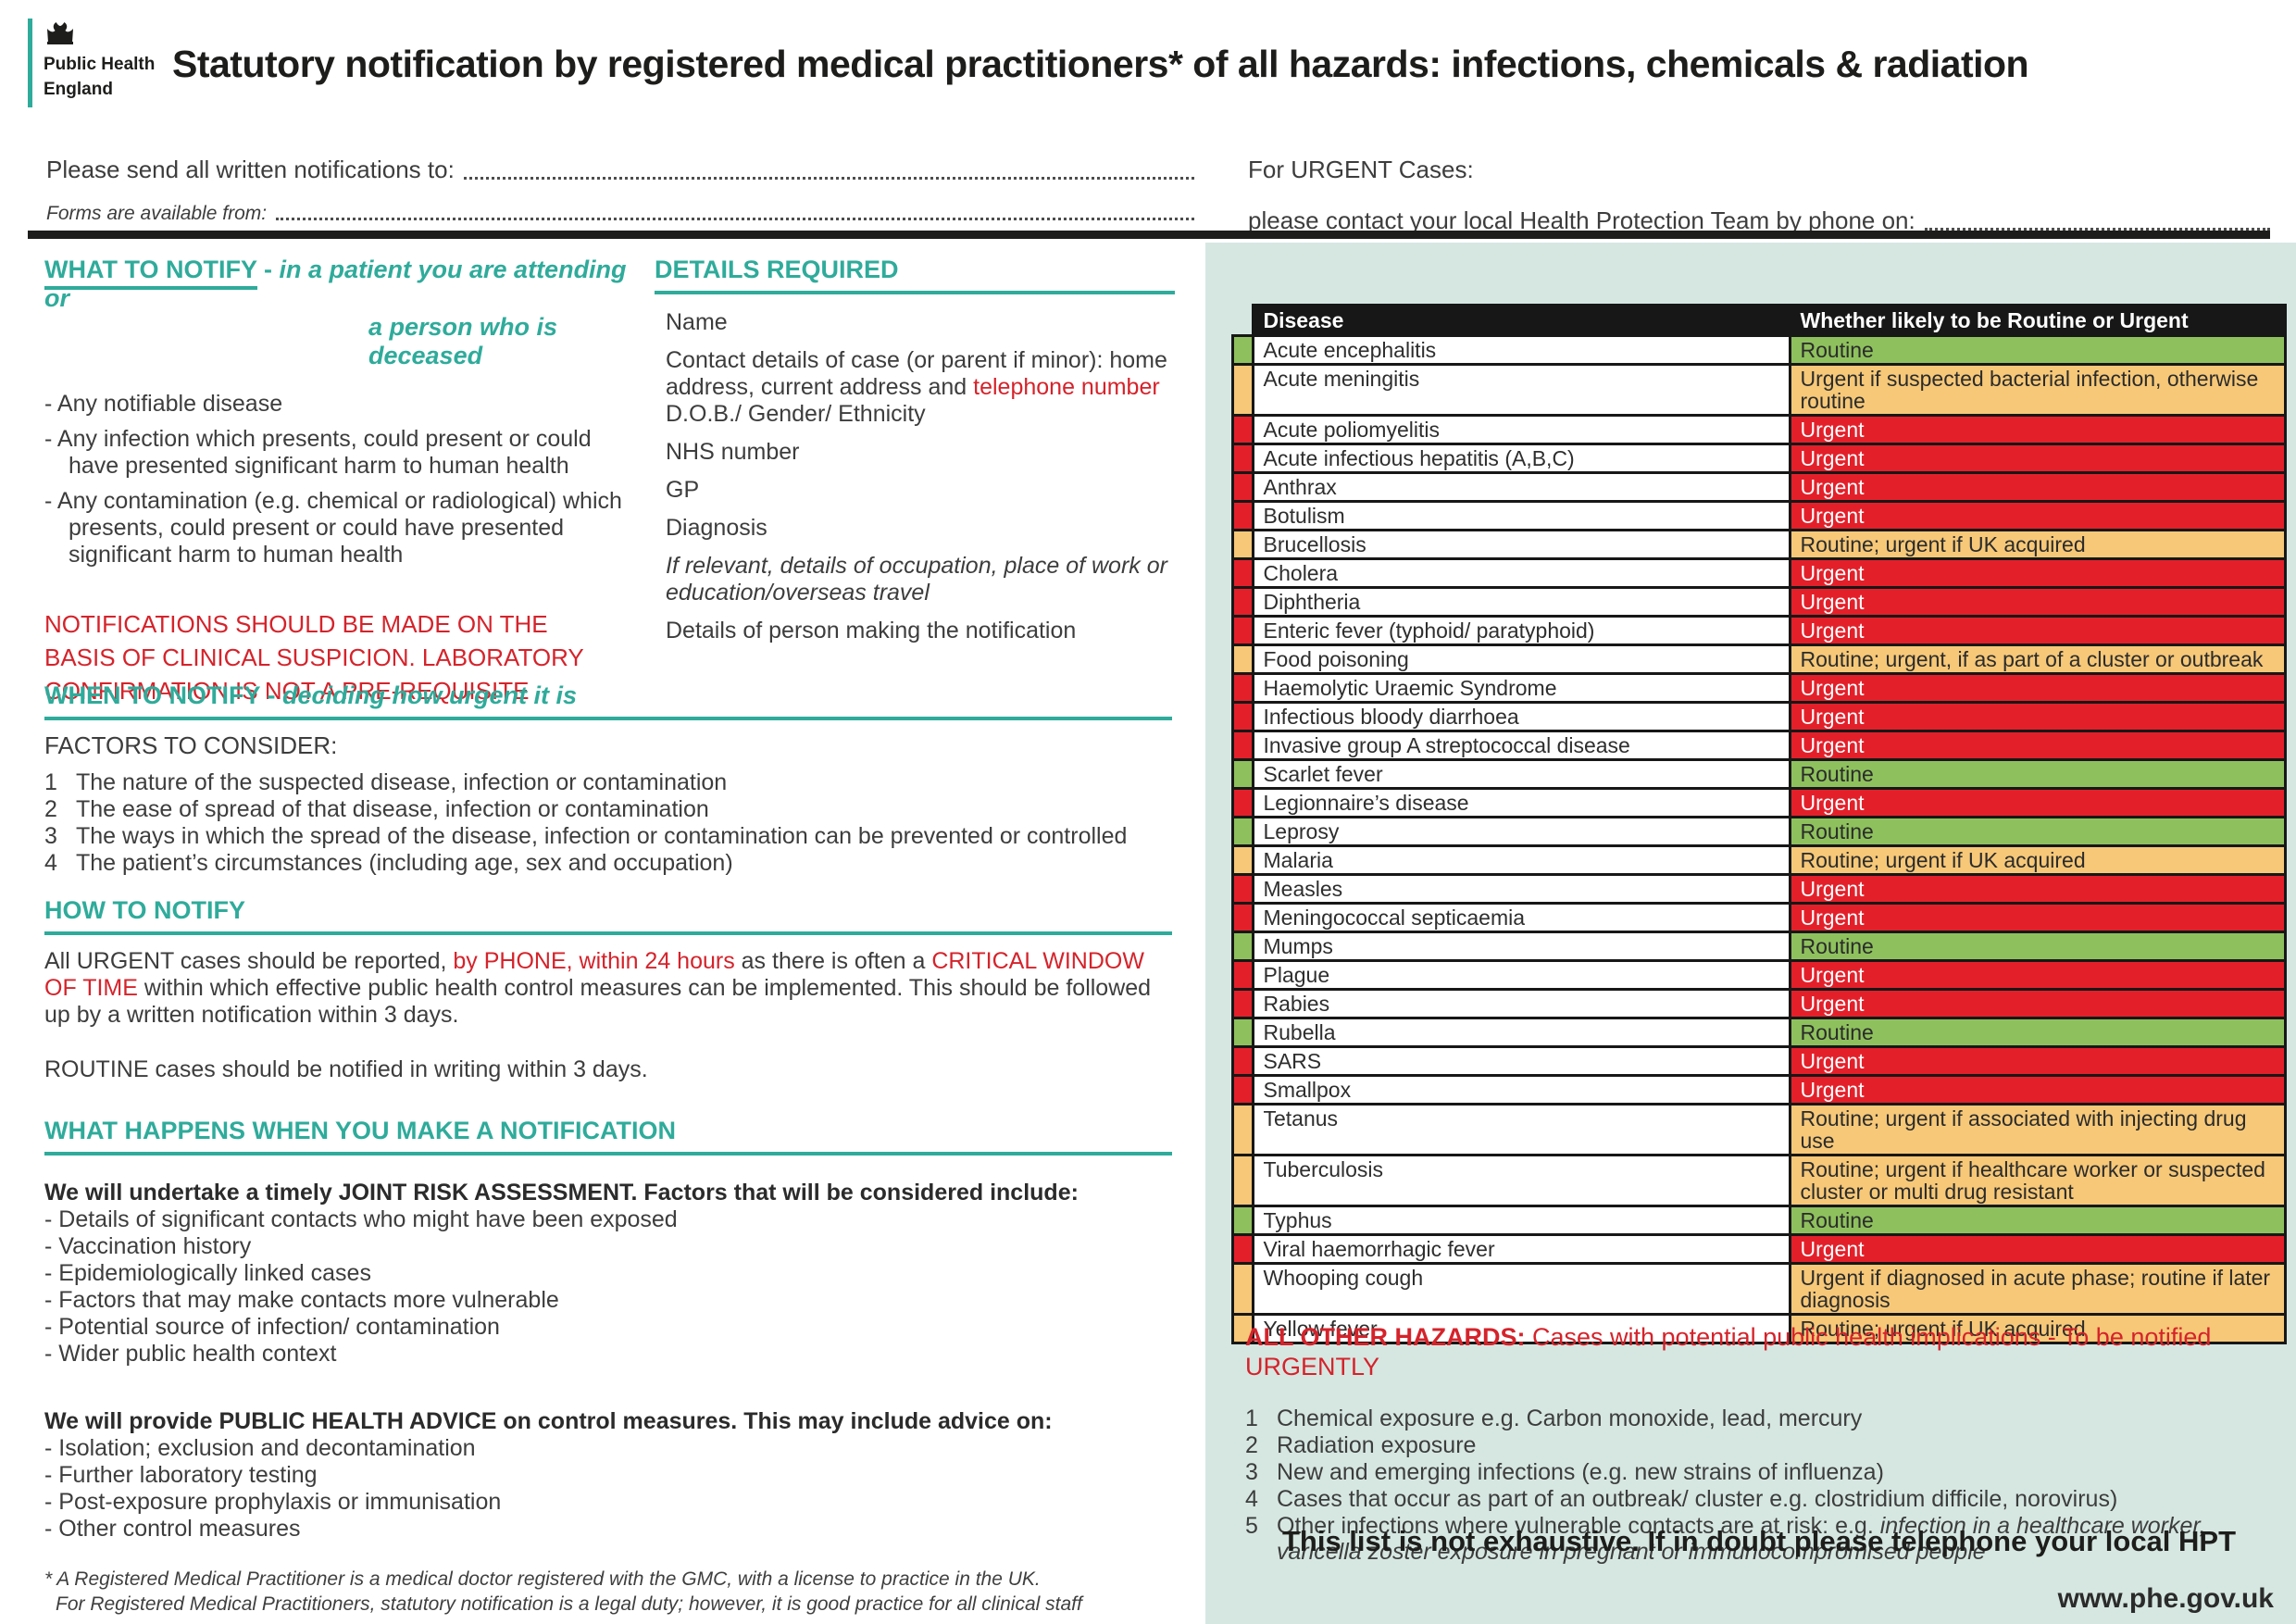 The image size is (2296, 1624). What do you see at coordinates (1521, 390) in the screenshot?
I see `disease-cell: Acute meningitis` at bounding box center [1521, 390].